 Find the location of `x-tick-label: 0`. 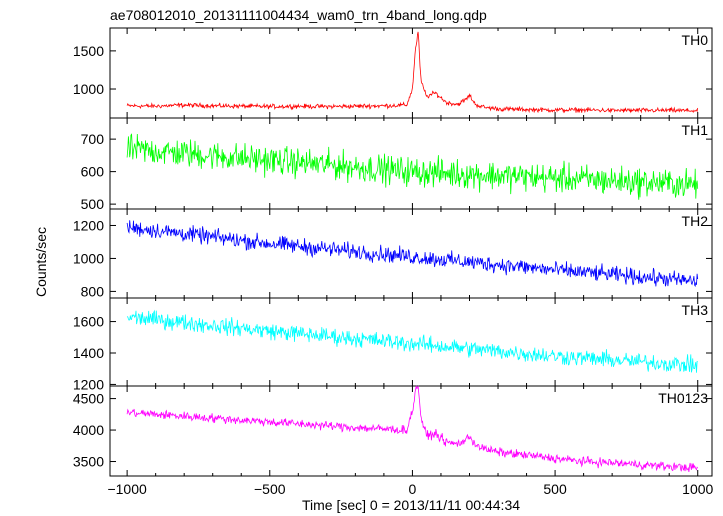

x-tick-label: 0 is located at coordinates (413, 489).